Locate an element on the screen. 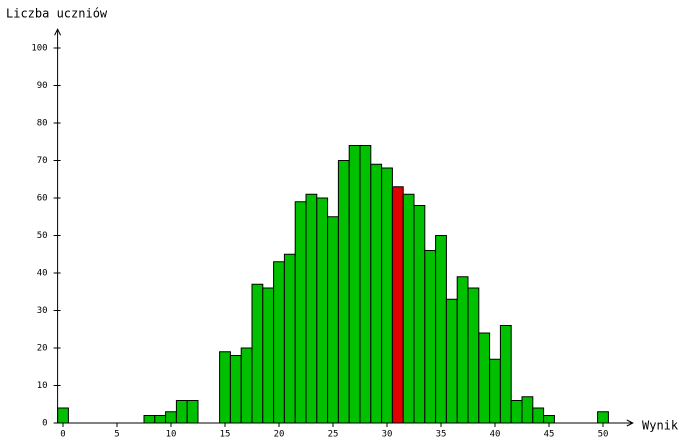 The image size is (689, 440). y-tick-label: 0 is located at coordinates (44, 424).